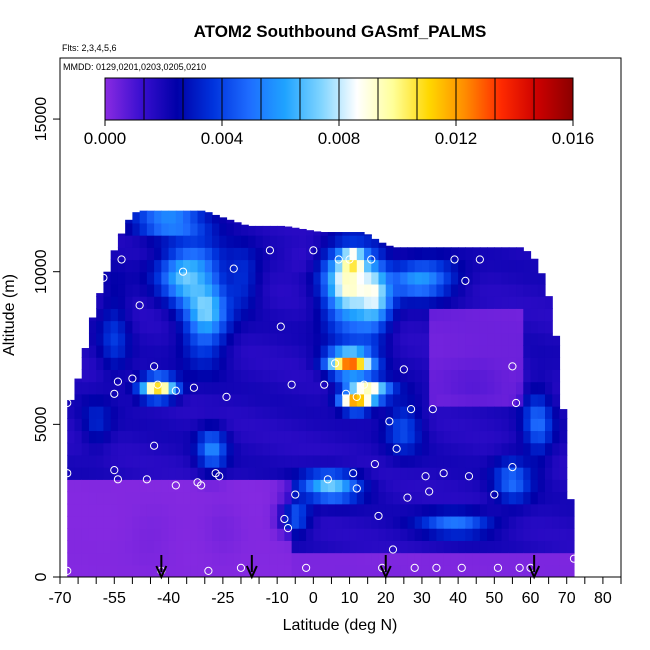  What do you see at coordinates (340, 625) in the screenshot?
I see `x-axis-label: Latitude (deg N)` at bounding box center [340, 625].